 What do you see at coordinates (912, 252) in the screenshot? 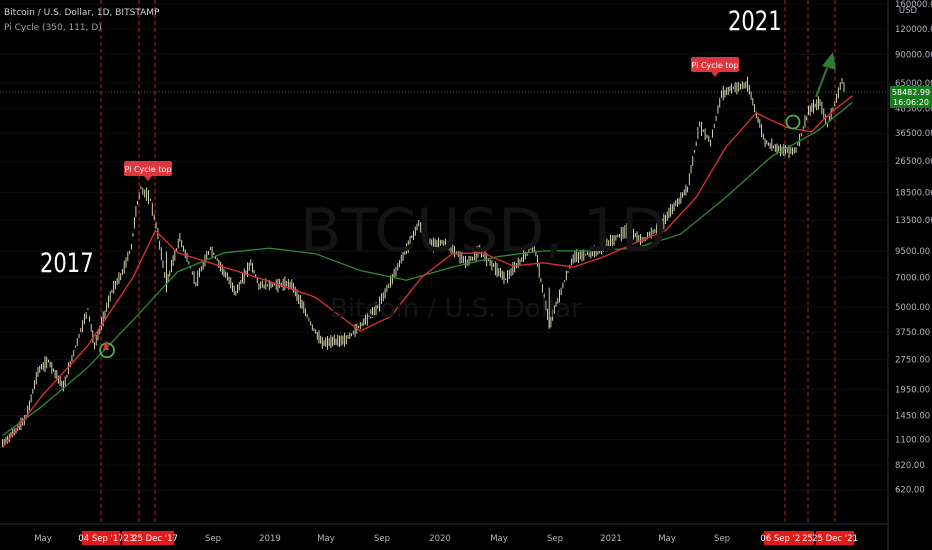
I see `y-tick-label: 9500.00` at bounding box center [912, 252].